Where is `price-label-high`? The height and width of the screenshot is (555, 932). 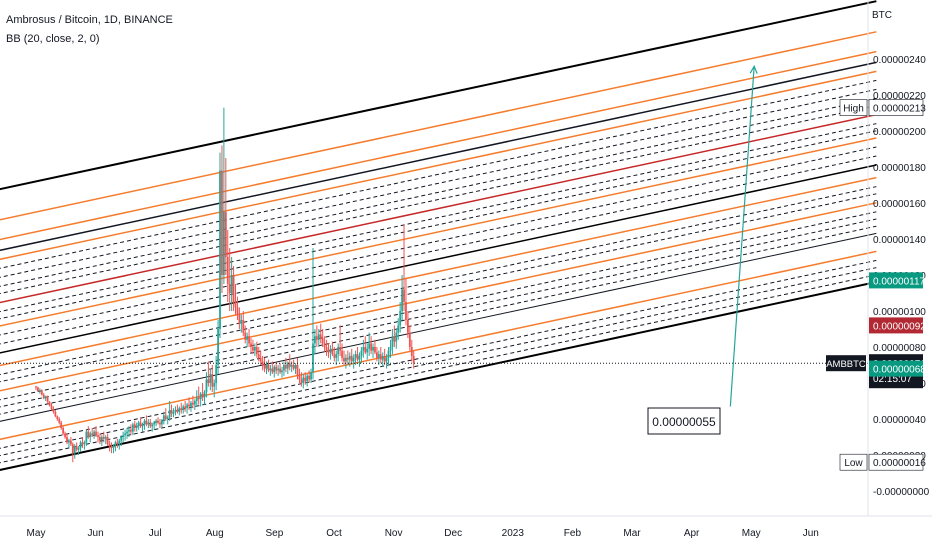
price-label-high is located at coordinates (896, 107).